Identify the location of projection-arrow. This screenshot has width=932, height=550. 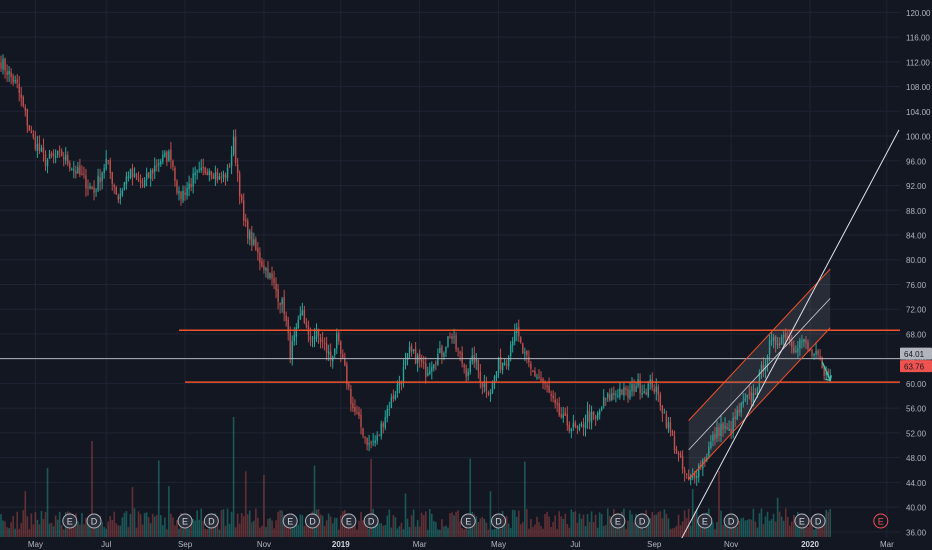
(826, 371).